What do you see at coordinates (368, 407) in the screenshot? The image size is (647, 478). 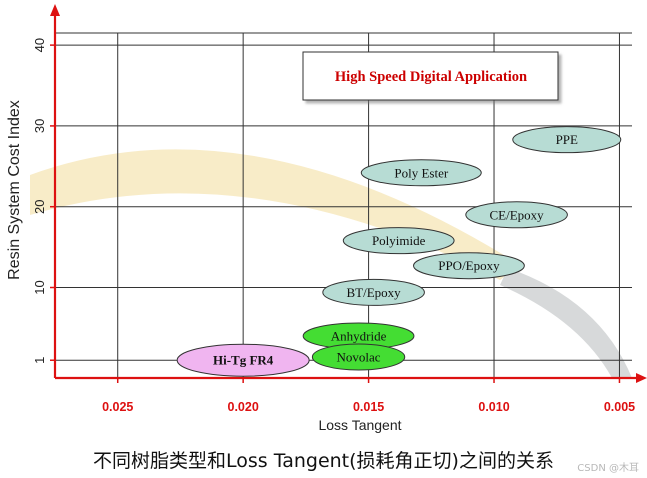 I see `x-tick-label-2: 0.015` at bounding box center [368, 407].